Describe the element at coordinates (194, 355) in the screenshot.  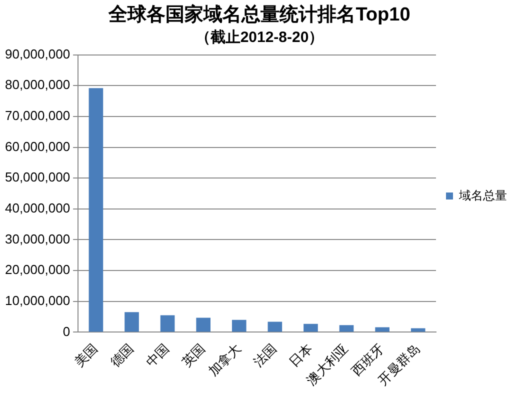
I see `x-tick-label: 英国` at that location.